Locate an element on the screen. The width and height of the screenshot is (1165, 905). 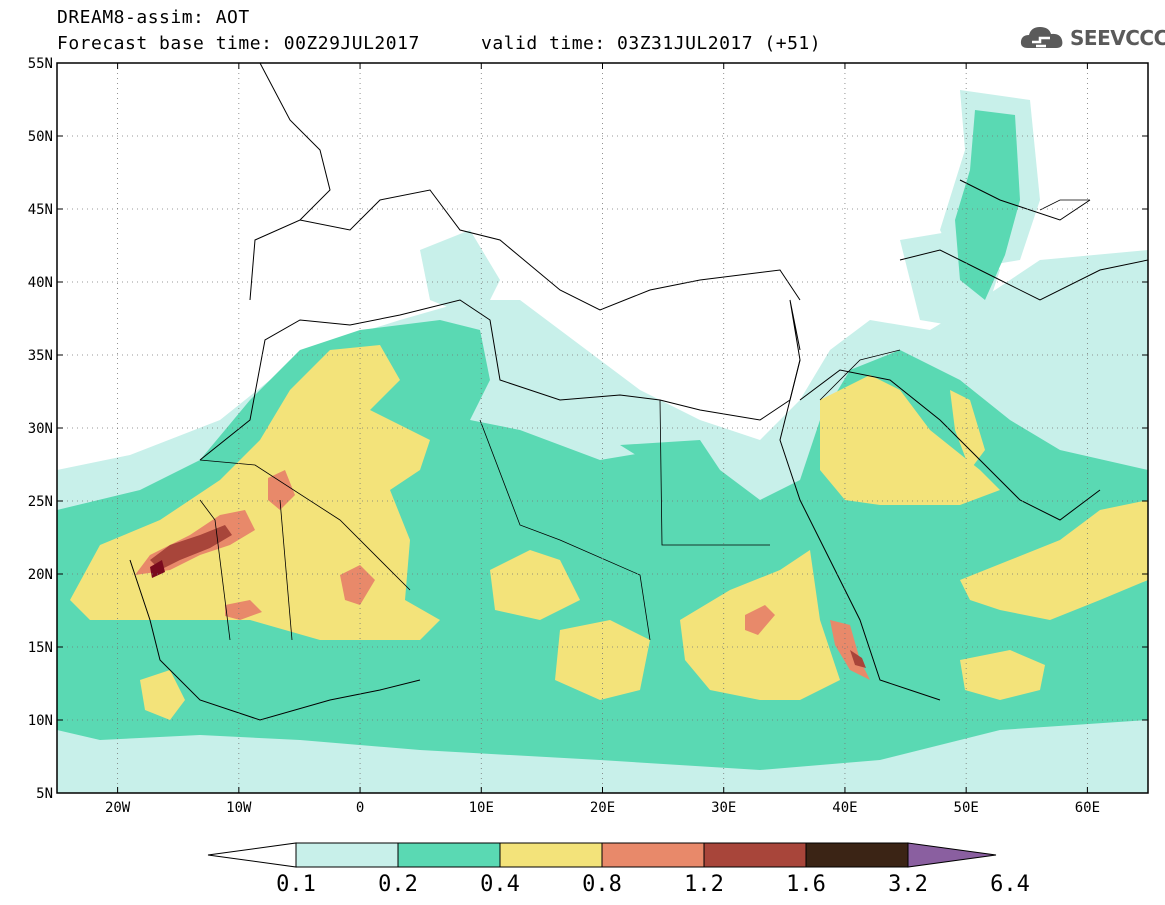
lon-label: 20E is located at coordinates (602, 808).